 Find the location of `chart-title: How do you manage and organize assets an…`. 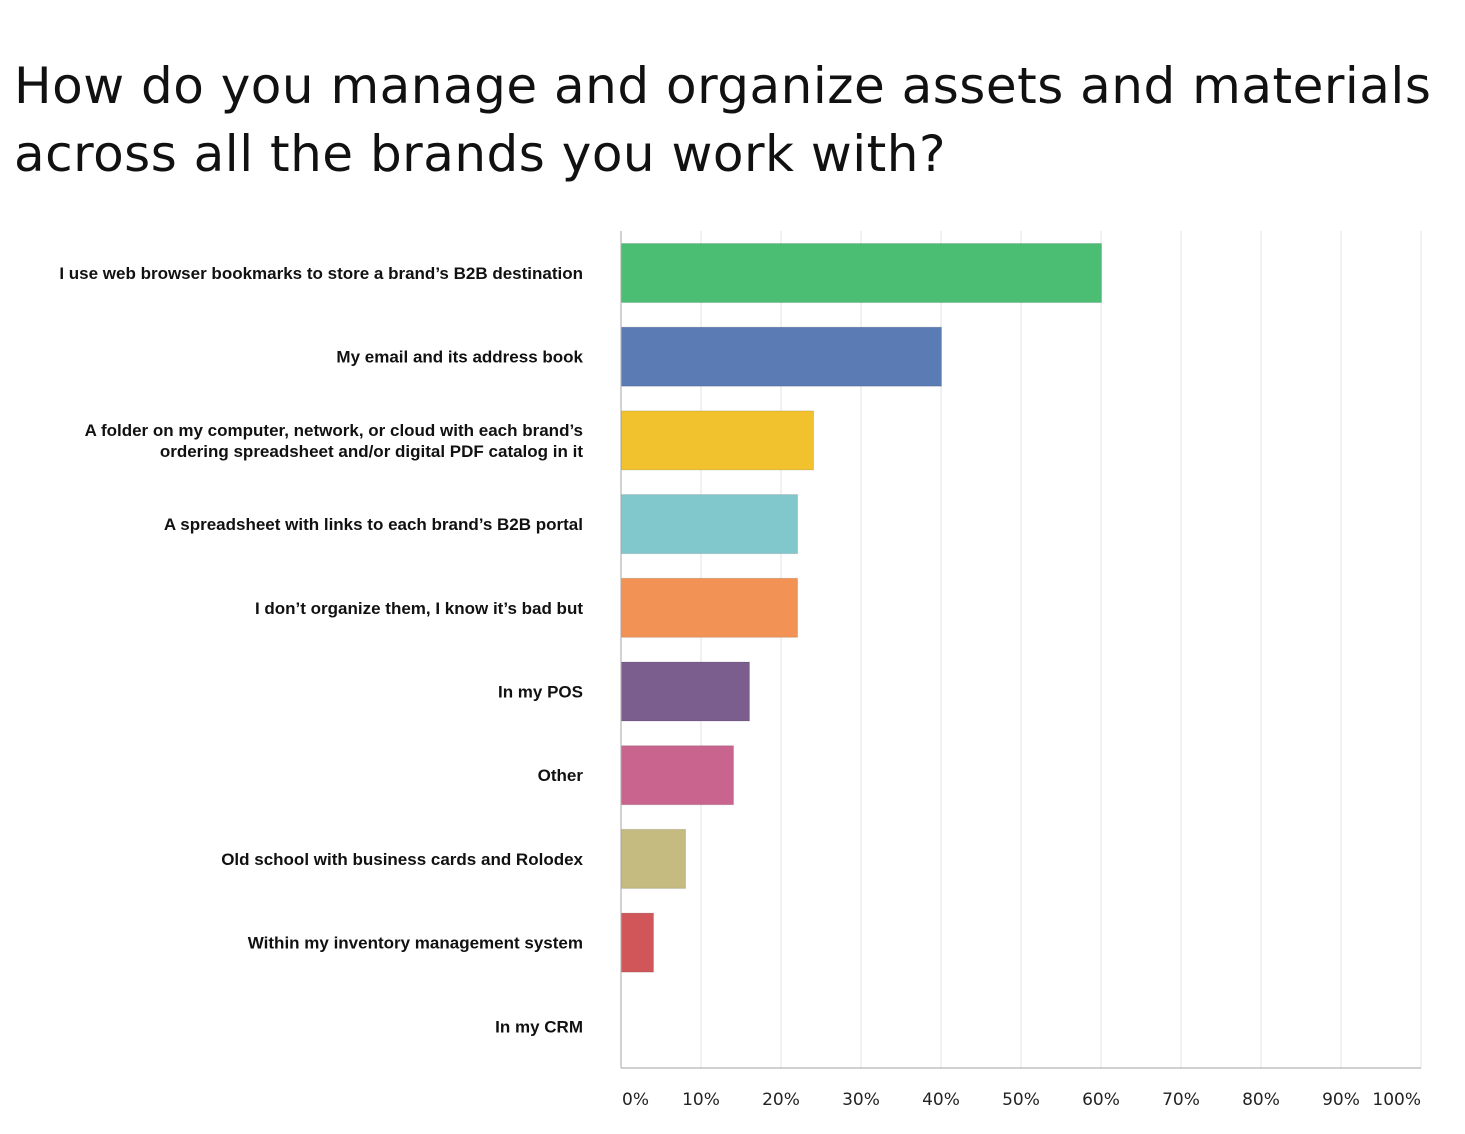

chart-title: How do you manage and organize assets an… is located at coordinates (723, 120).